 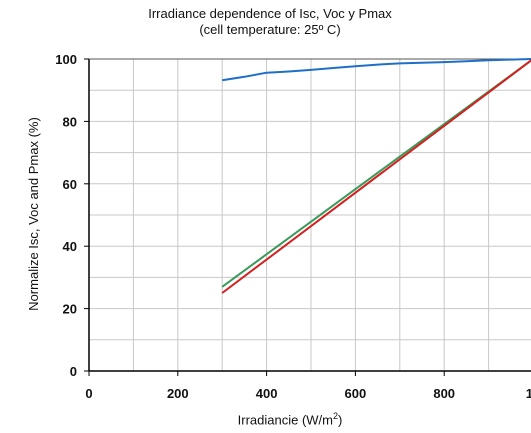 What do you see at coordinates (356, 393) in the screenshot?
I see `x-tick-label: 600` at bounding box center [356, 393].